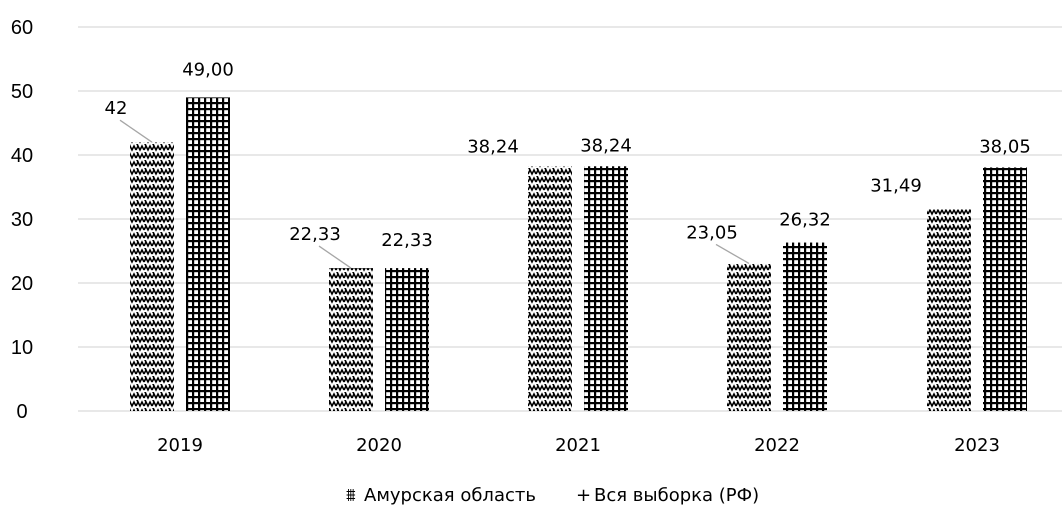 The width and height of the screenshot is (1062, 506). What do you see at coordinates (583, 495) in the screenshot?
I see `legend-swatch-plus: +` at bounding box center [583, 495].